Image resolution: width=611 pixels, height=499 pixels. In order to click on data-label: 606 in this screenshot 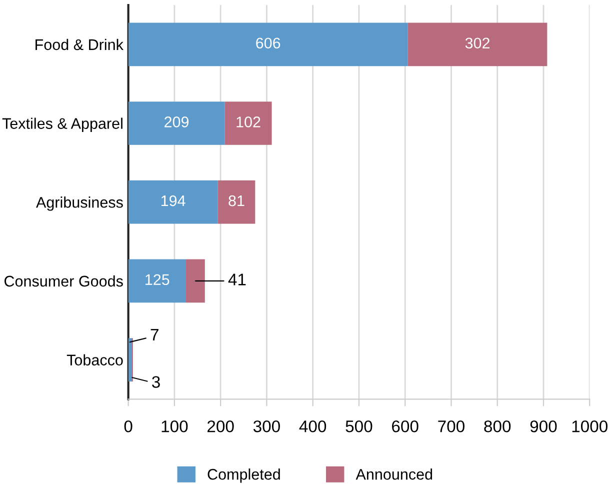, I will do `click(268, 43)`.